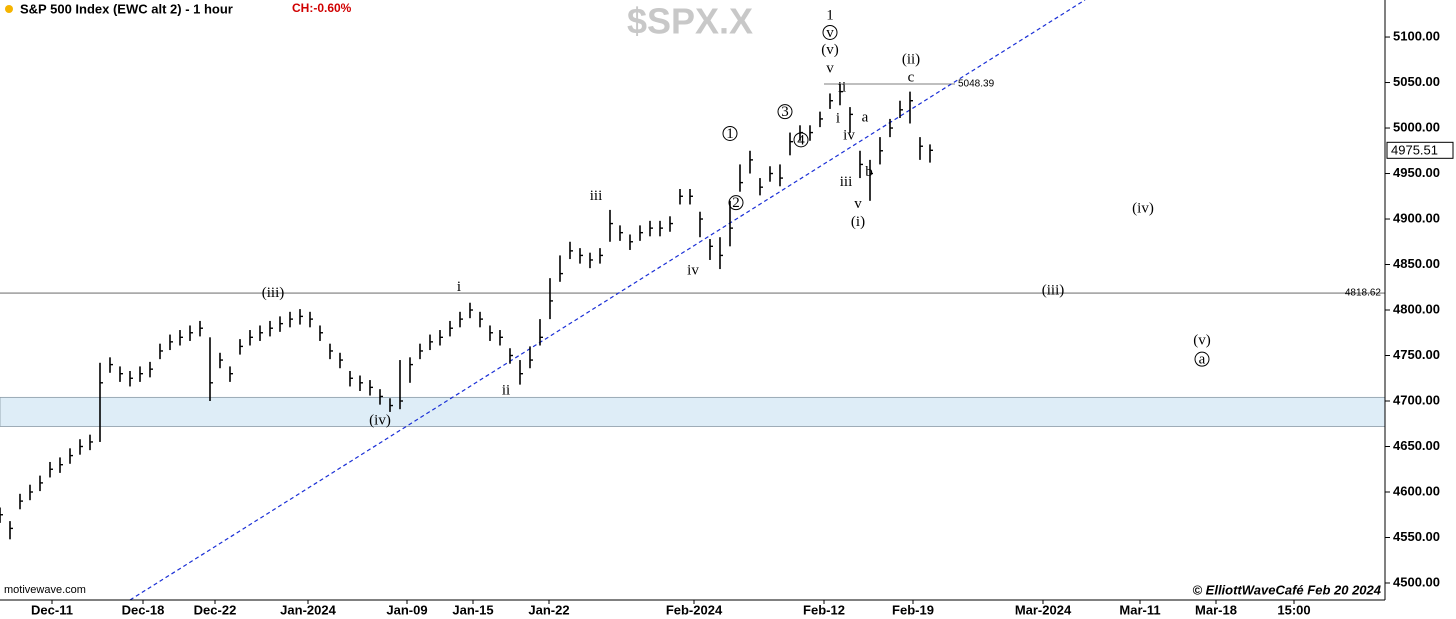  I want to click on x-tick-label: Feb-12, so click(824, 609).